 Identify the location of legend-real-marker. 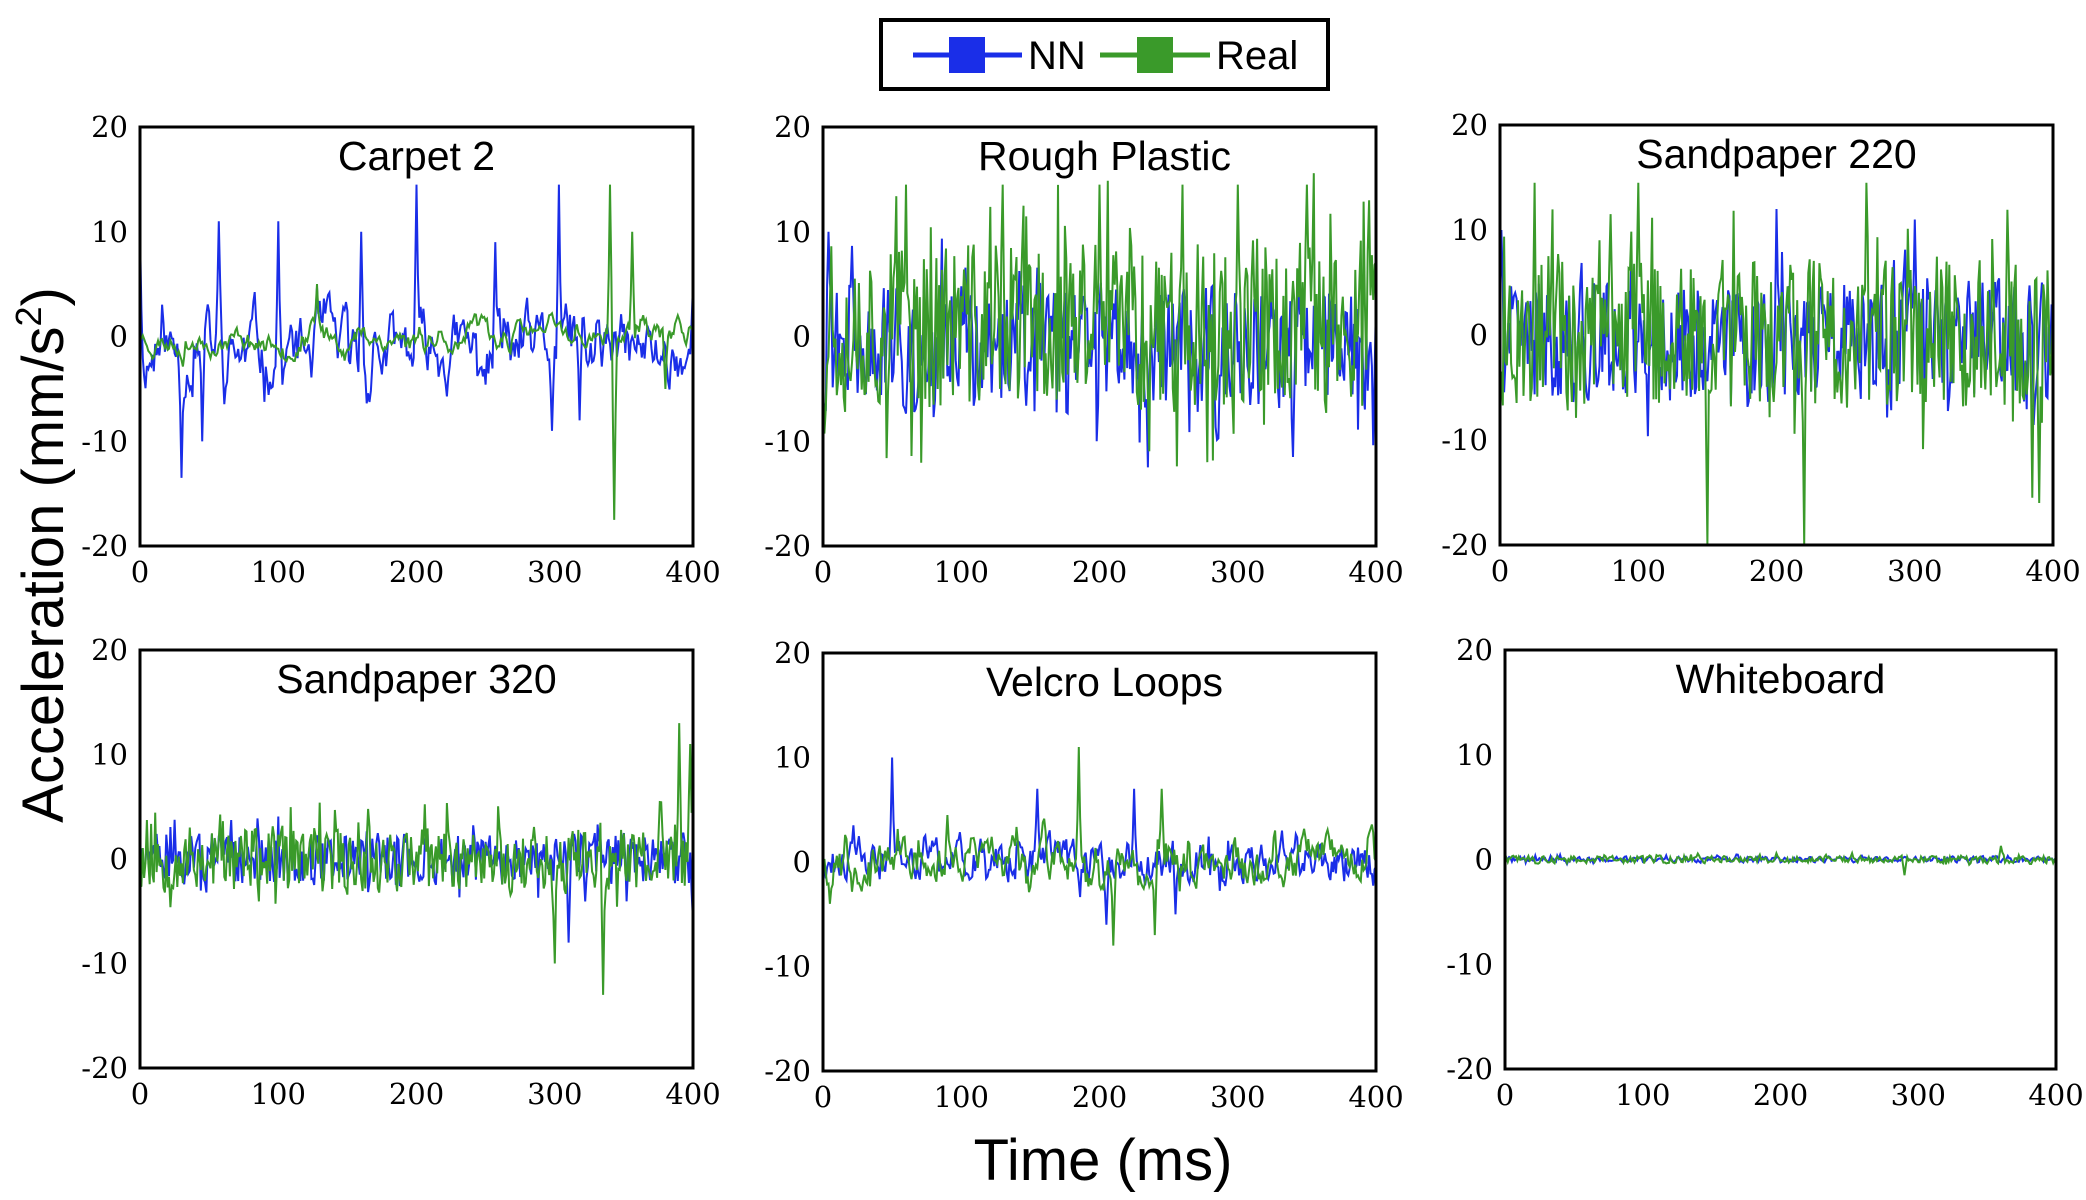
(1155, 55).